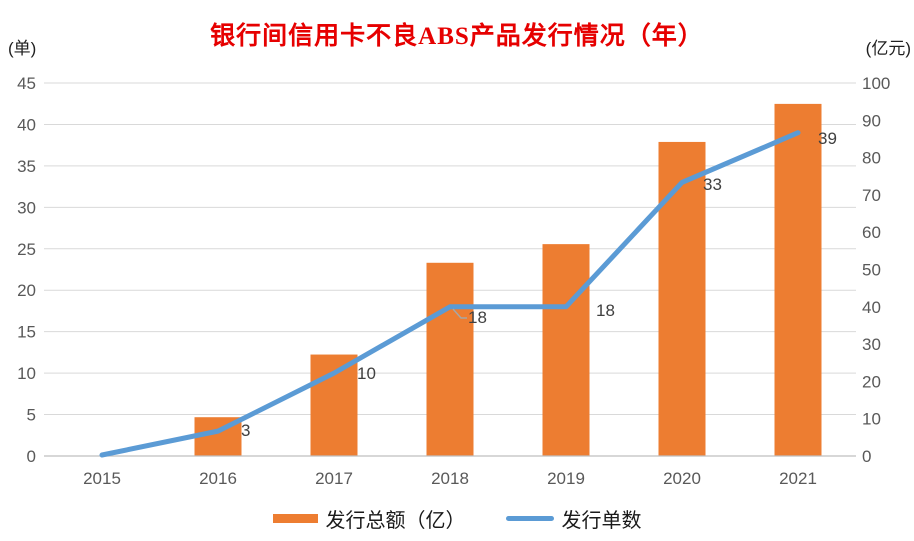  I want to click on right-axis-tick-label: 80, so click(871, 158).